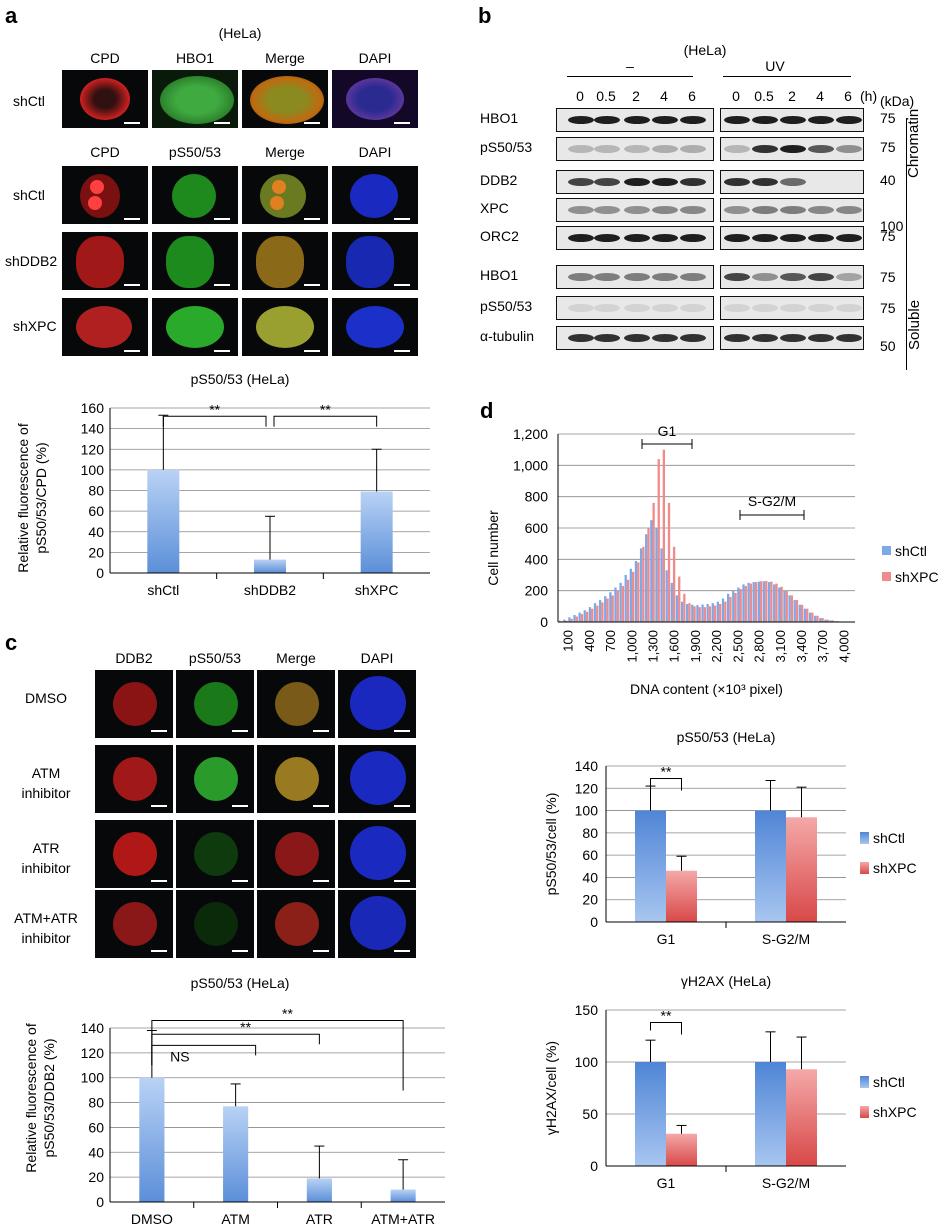 This screenshot has width=946, height=1232. Describe the element at coordinates (770, 866) in the screenshot. I see `d-ps5053-bar-shCtl-S-G2/M` at that location.